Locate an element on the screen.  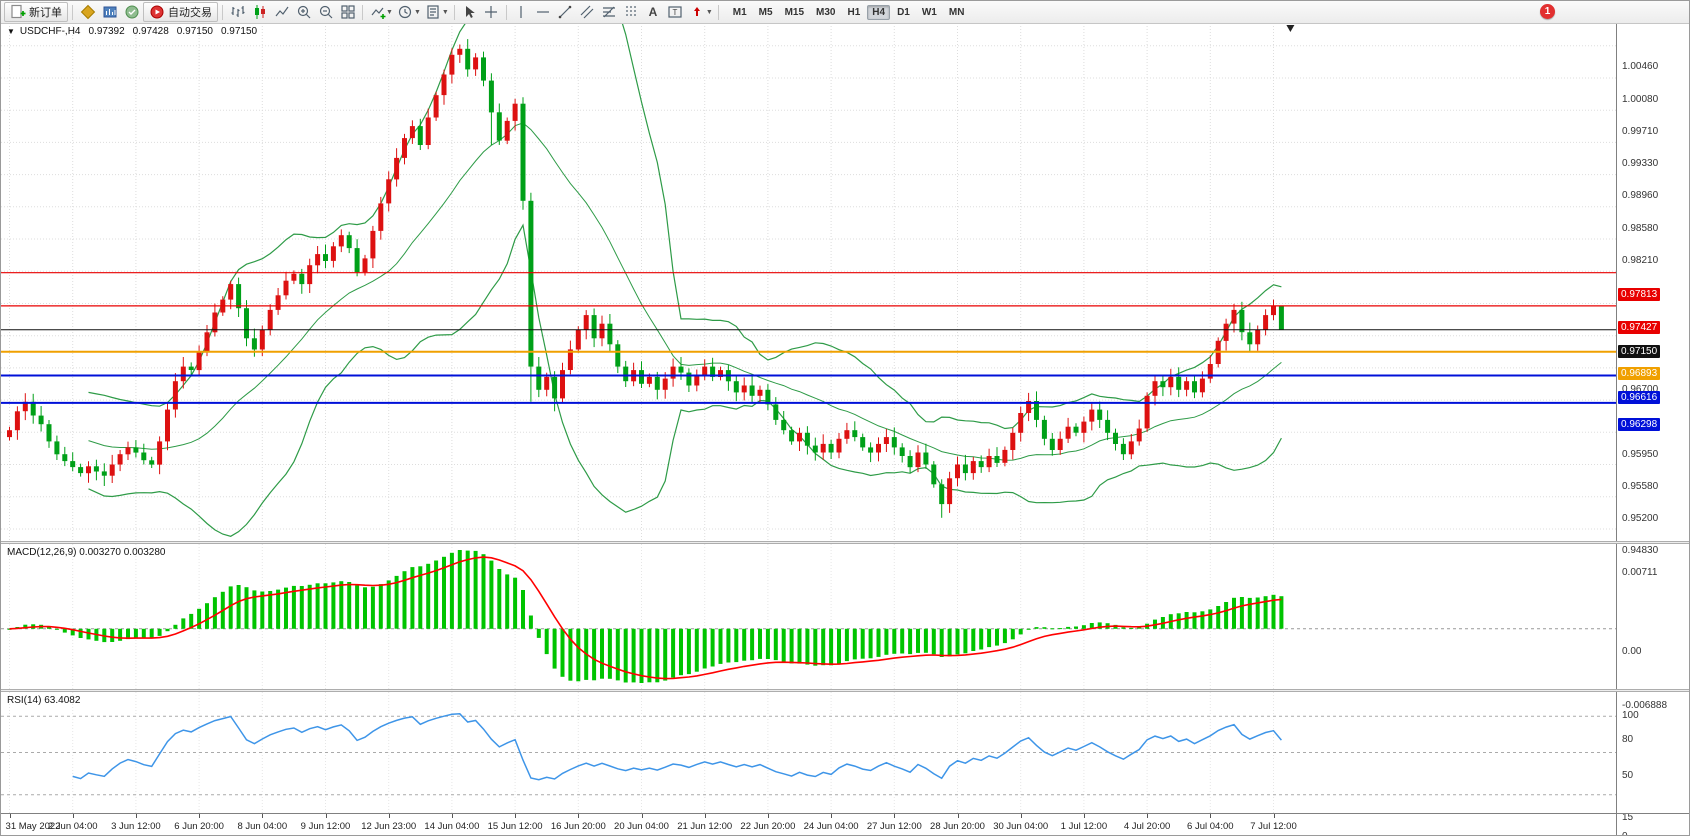
autotrading-button: 自动交易 is located at coordinates (180, 12).